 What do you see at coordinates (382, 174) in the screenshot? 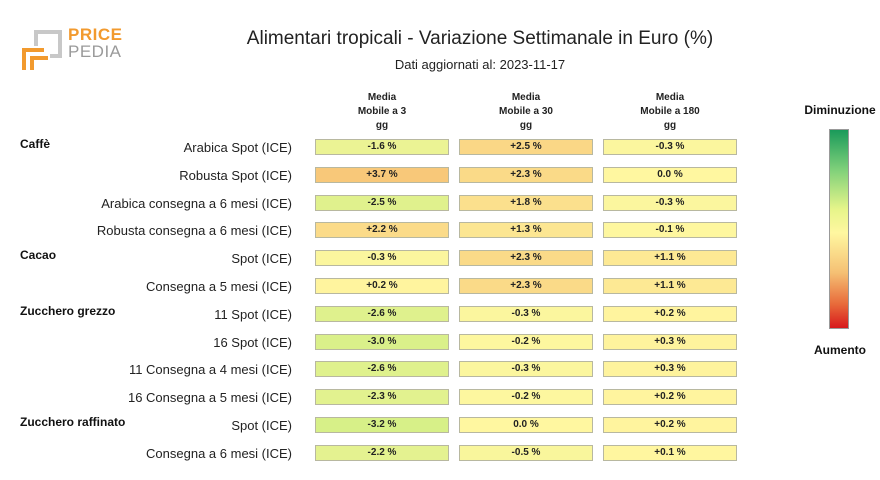
I see `heatmap-cell: +3.7 %` at bounding box center [382, 174].